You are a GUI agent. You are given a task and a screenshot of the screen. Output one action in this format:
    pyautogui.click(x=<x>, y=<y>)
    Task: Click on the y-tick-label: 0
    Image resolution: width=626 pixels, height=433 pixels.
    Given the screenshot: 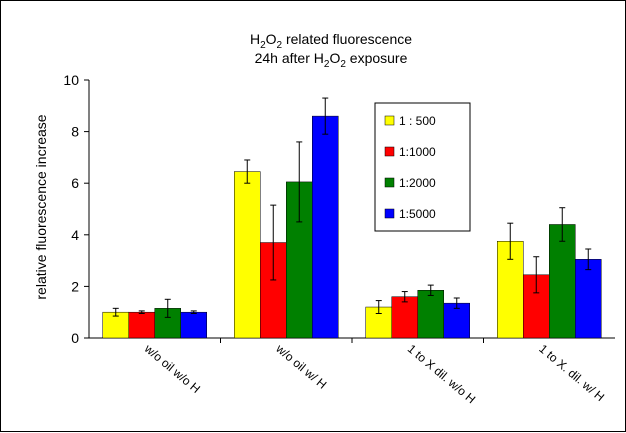 What is the action you would take?
    pyautogui.click(x=75, y=338)
    